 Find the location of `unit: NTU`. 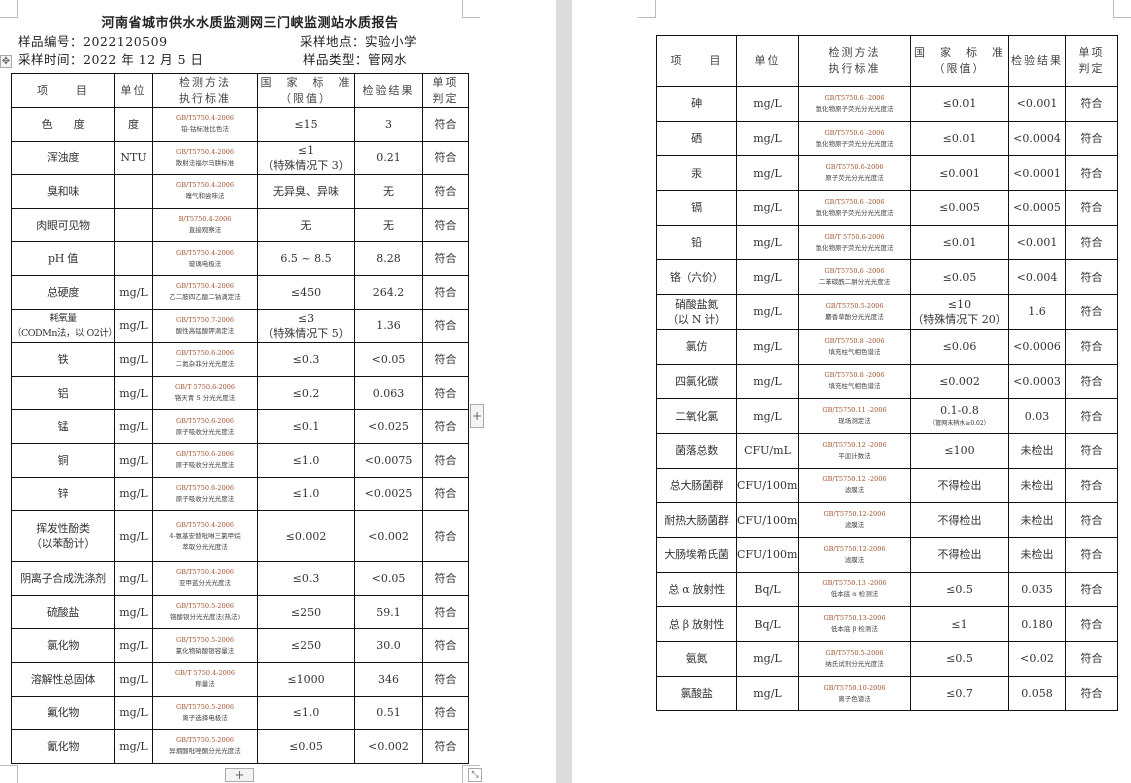

unit: NTU is located at coordinates (133, 158).